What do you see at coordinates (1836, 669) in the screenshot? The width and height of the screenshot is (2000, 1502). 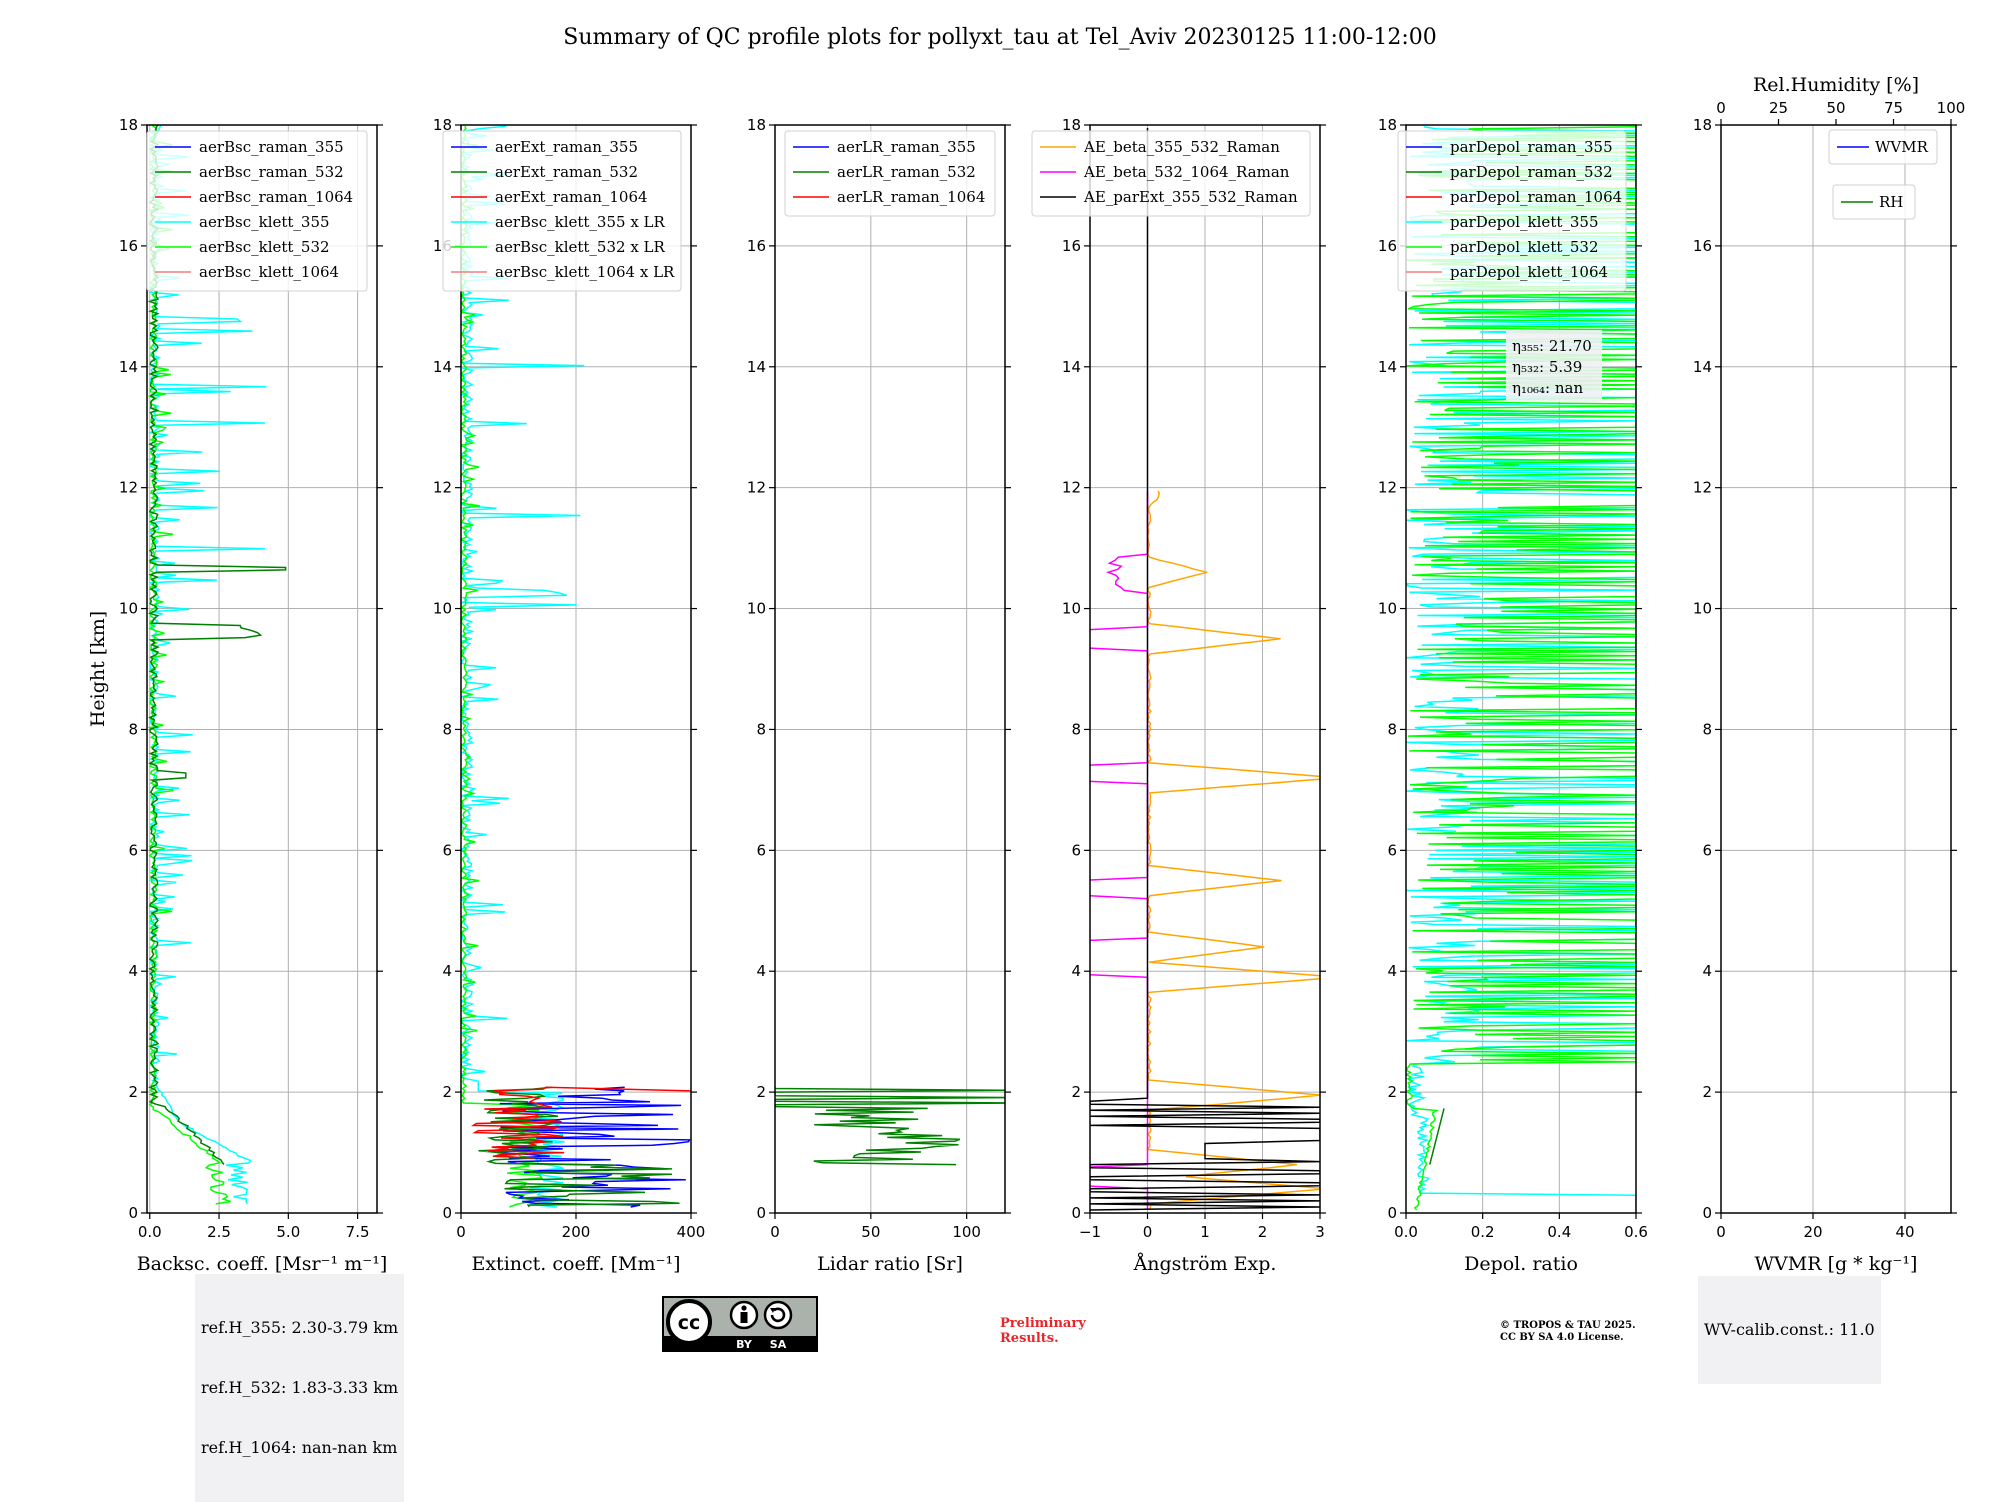 I see `wvmr-frame` at bounding box center [1836, 669].